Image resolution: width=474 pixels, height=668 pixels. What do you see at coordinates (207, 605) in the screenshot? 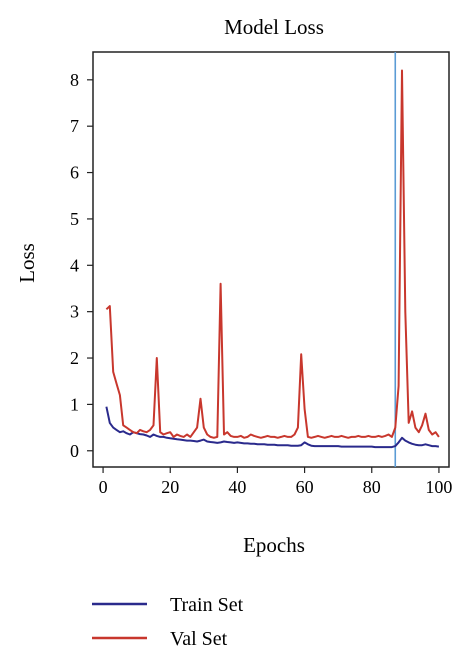
I see `legend-label: Train Set` at bounding box center [207, 605].